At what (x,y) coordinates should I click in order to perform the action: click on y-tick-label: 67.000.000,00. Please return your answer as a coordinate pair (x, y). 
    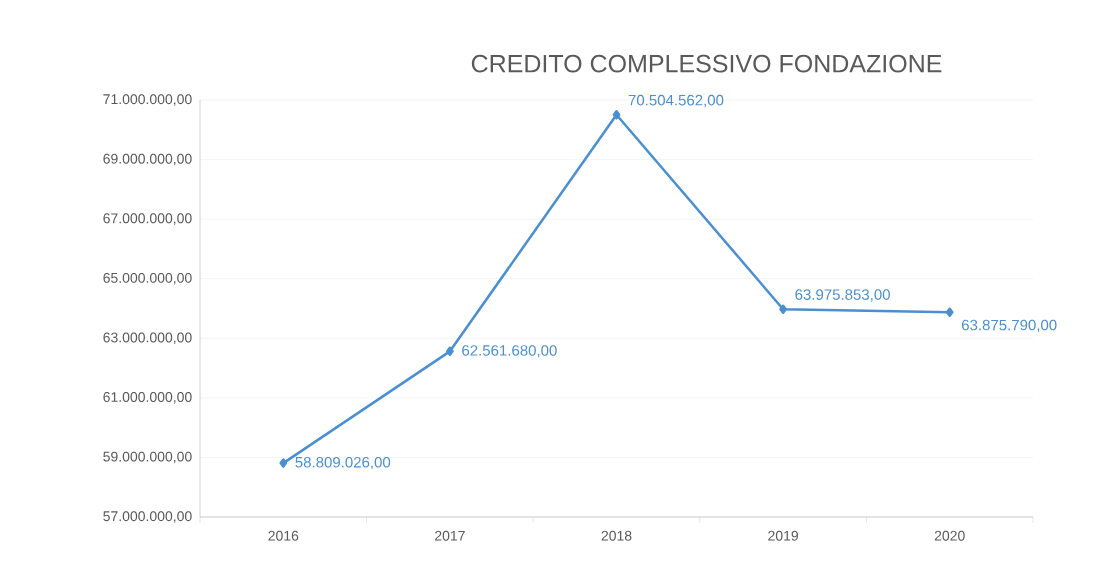
    Looking at the image, I should click on (147, 219).